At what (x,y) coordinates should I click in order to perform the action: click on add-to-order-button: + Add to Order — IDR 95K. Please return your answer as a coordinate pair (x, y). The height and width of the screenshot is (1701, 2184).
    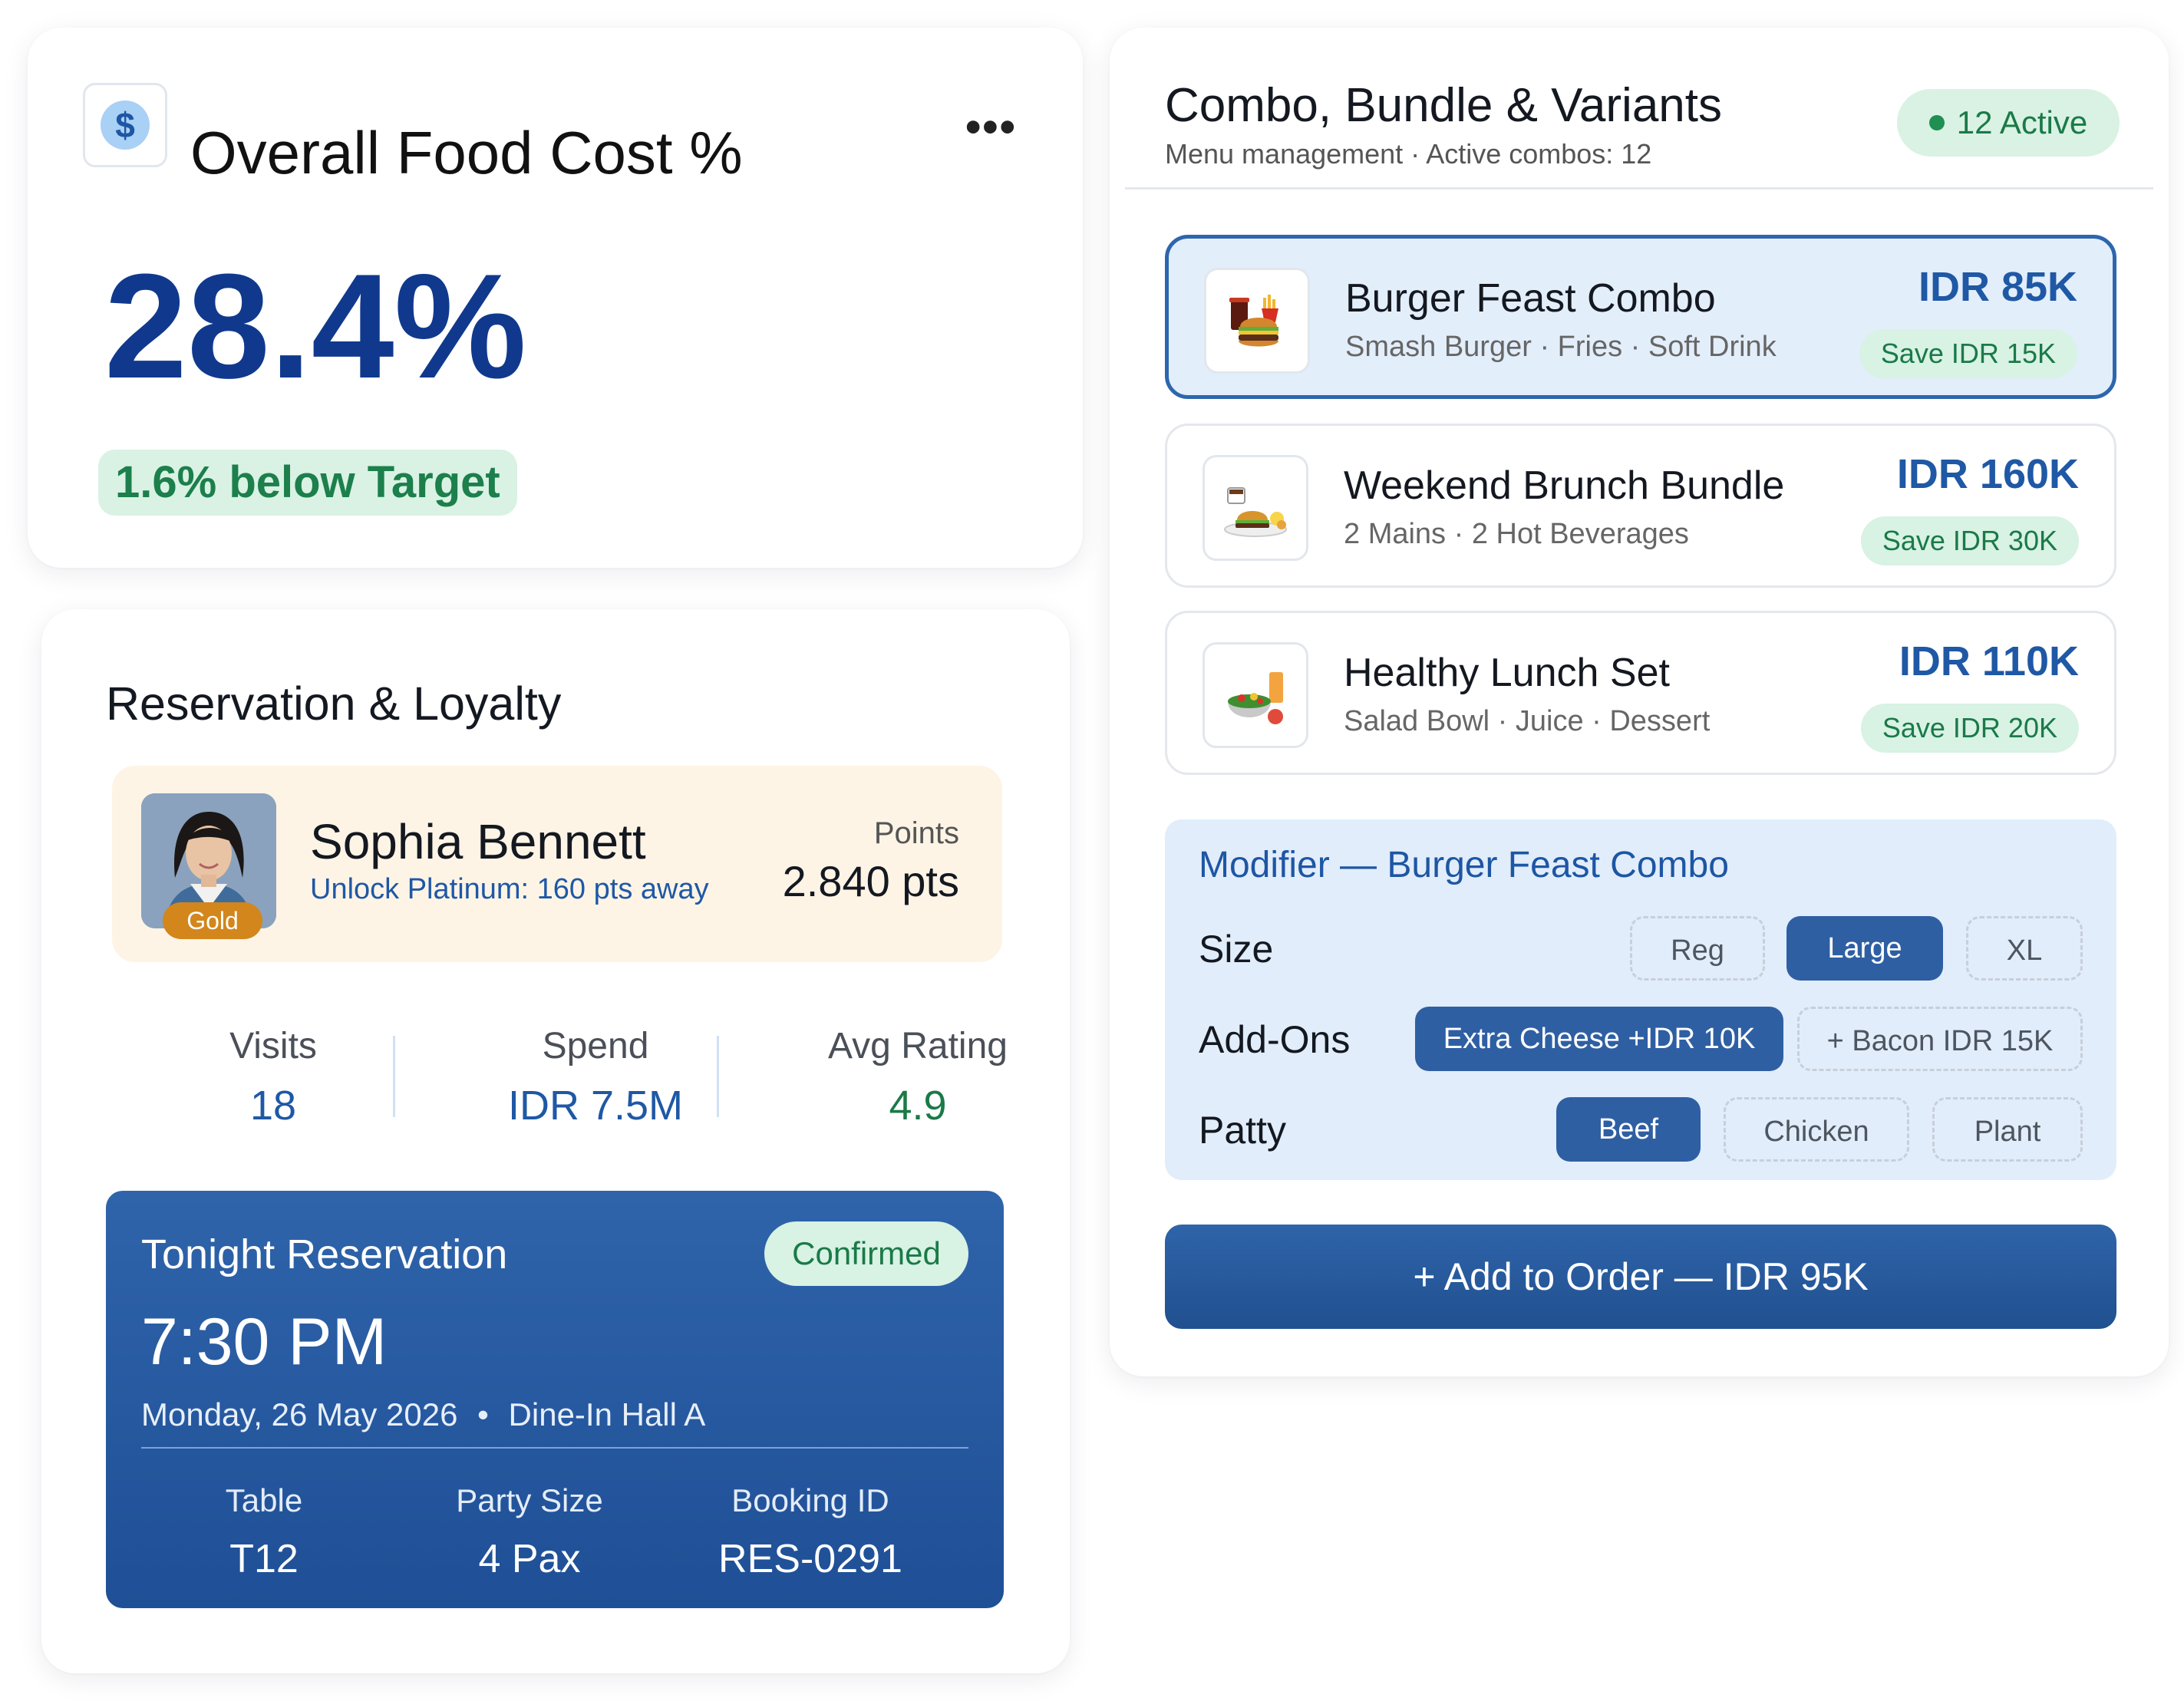
    Looking at the image, I should click on (1640, 1277).